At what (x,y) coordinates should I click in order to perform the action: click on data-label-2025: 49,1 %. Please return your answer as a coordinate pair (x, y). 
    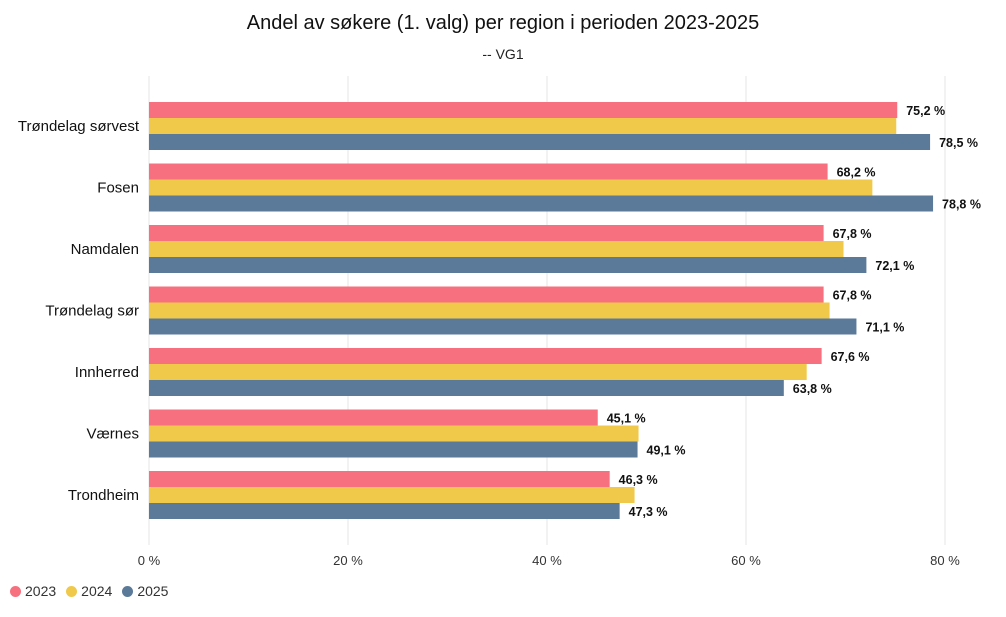
    Looking at the image, I should click on (666, 451).